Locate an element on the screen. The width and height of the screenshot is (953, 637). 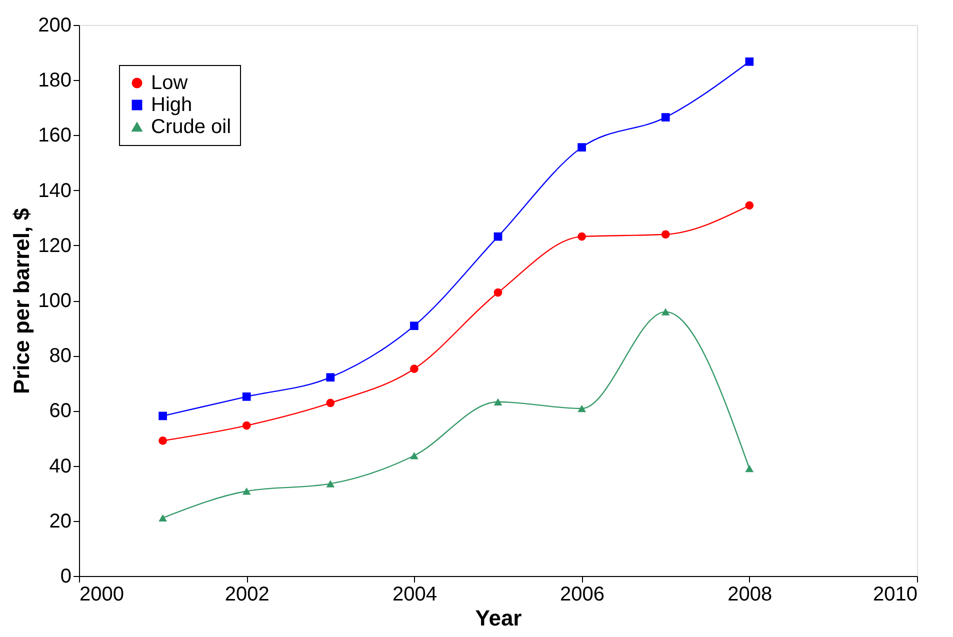
x-tick-label: 2004 is located at coordinates (414, 595).